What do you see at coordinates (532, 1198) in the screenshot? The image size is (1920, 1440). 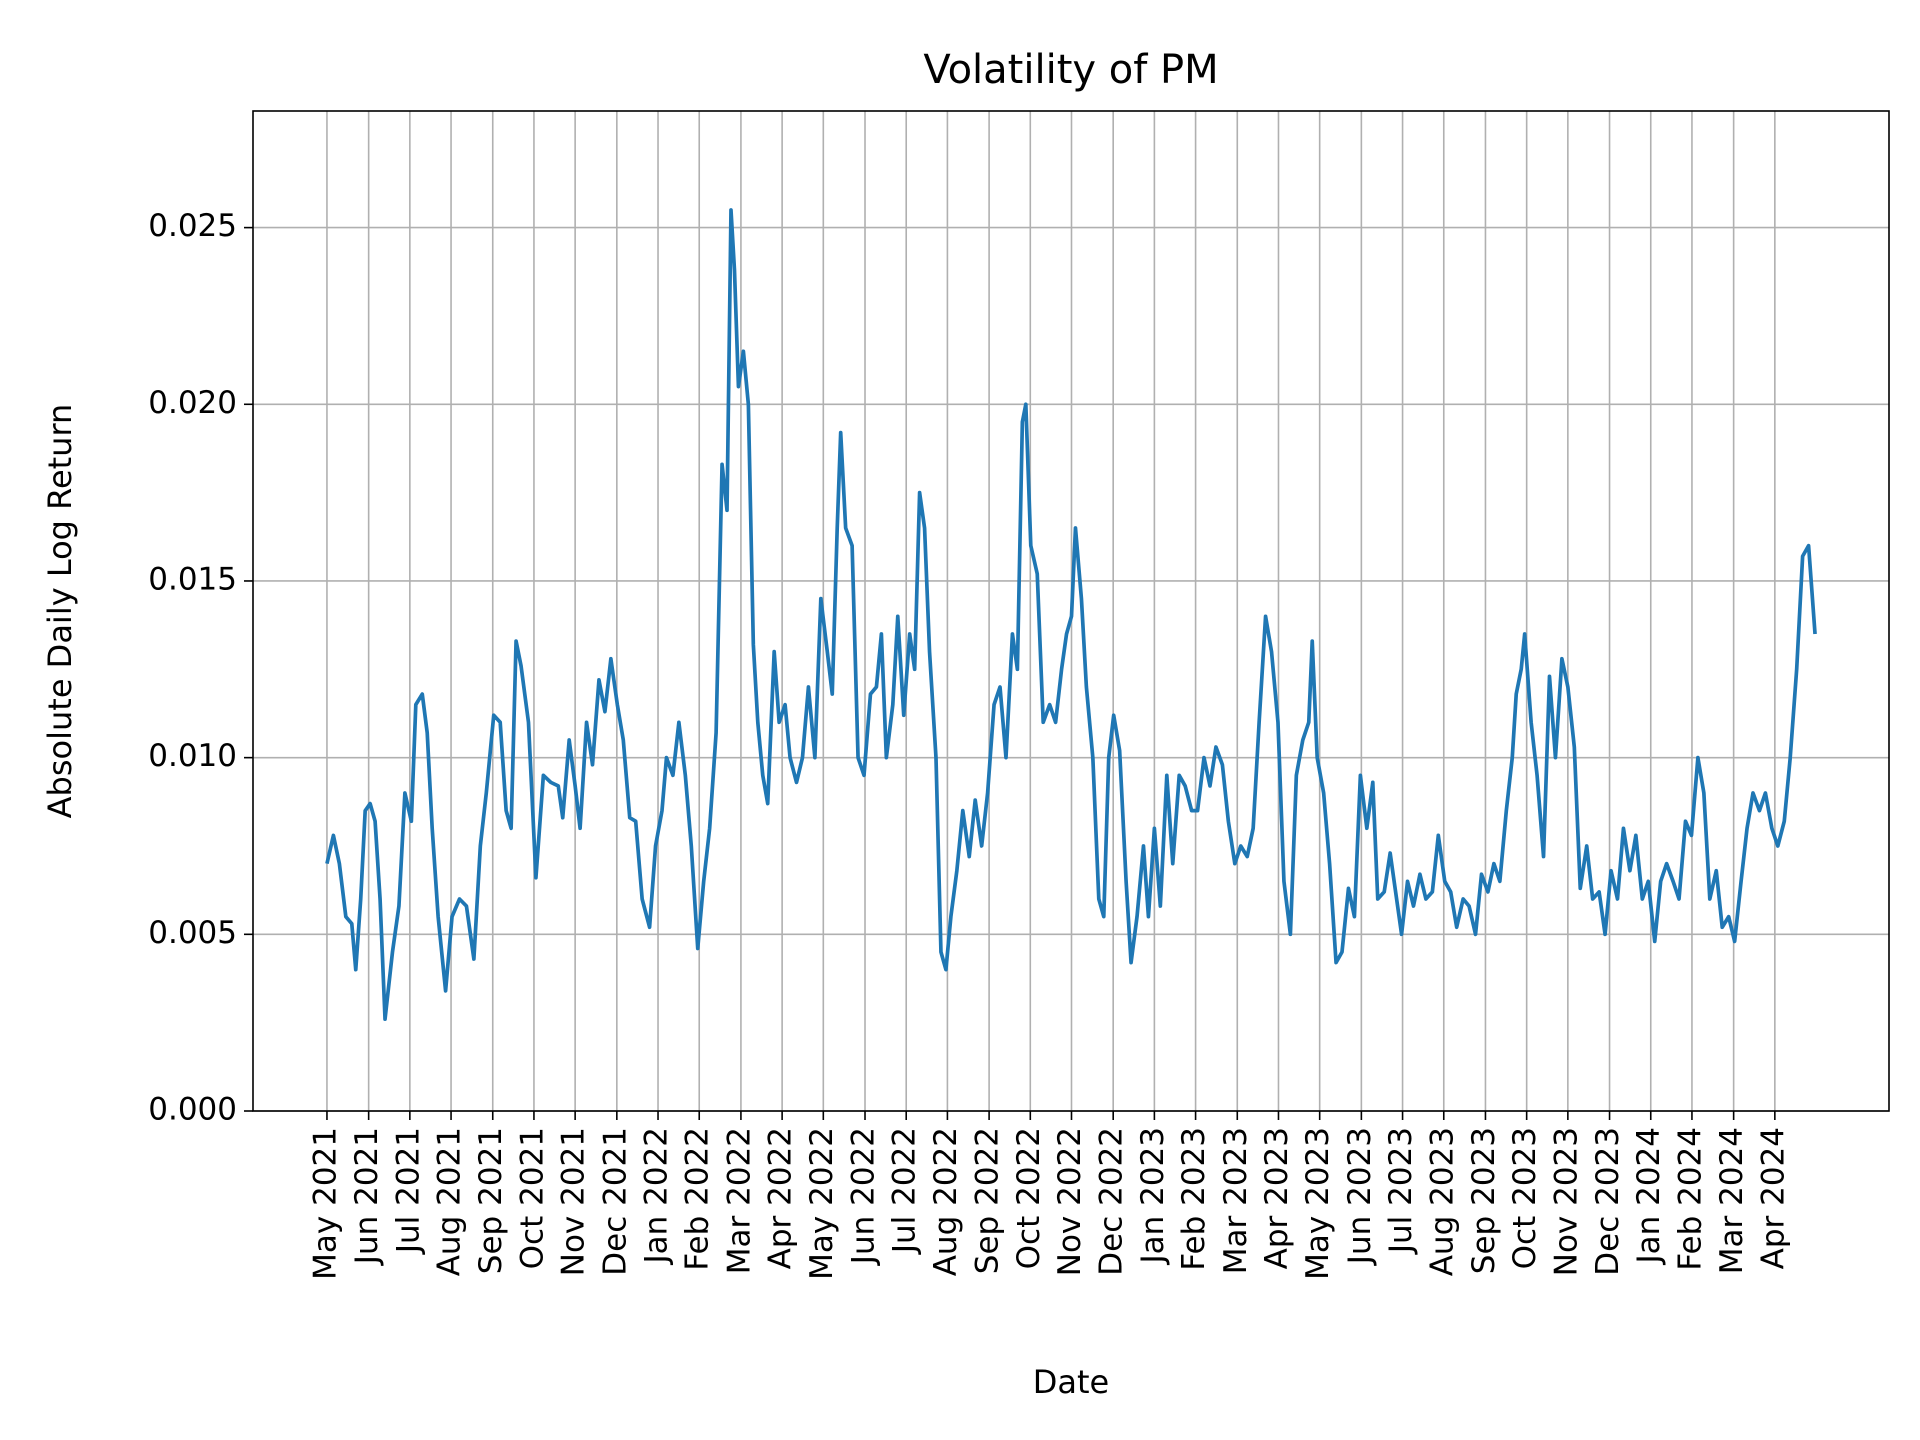 I see `x-tick-label: Oct 2021` at bounding box center [532, 1198].